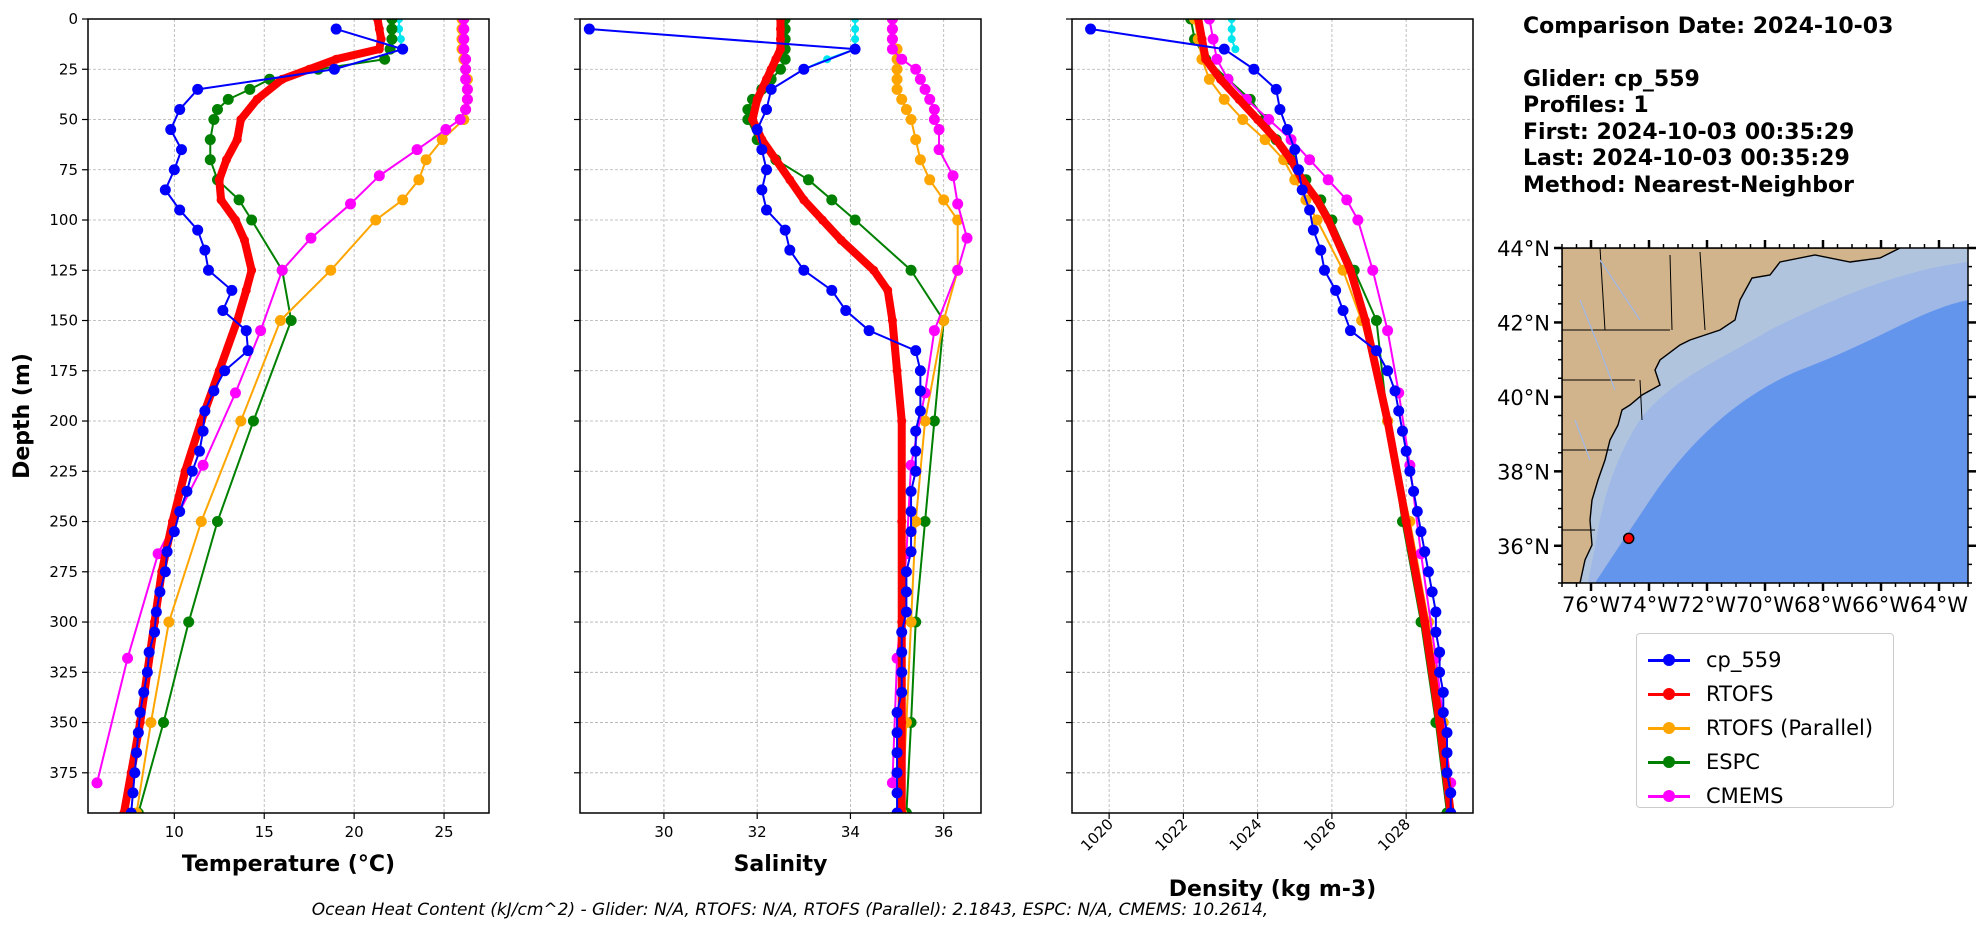 The image size is (1981, 934). I want to click on y-tick-label: 200, so click(63, 421).